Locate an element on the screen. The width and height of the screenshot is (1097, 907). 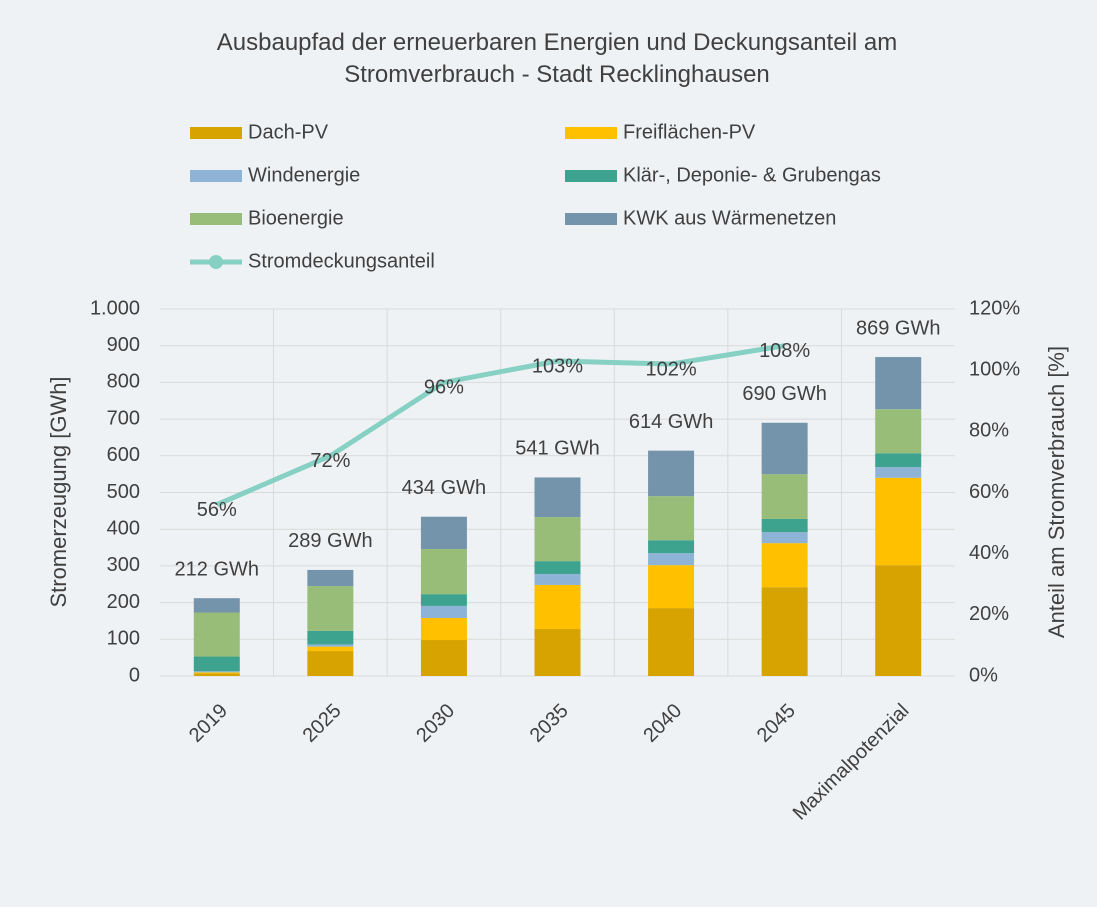
legend-label: Bioenergie is located at coordinates (296, 218).